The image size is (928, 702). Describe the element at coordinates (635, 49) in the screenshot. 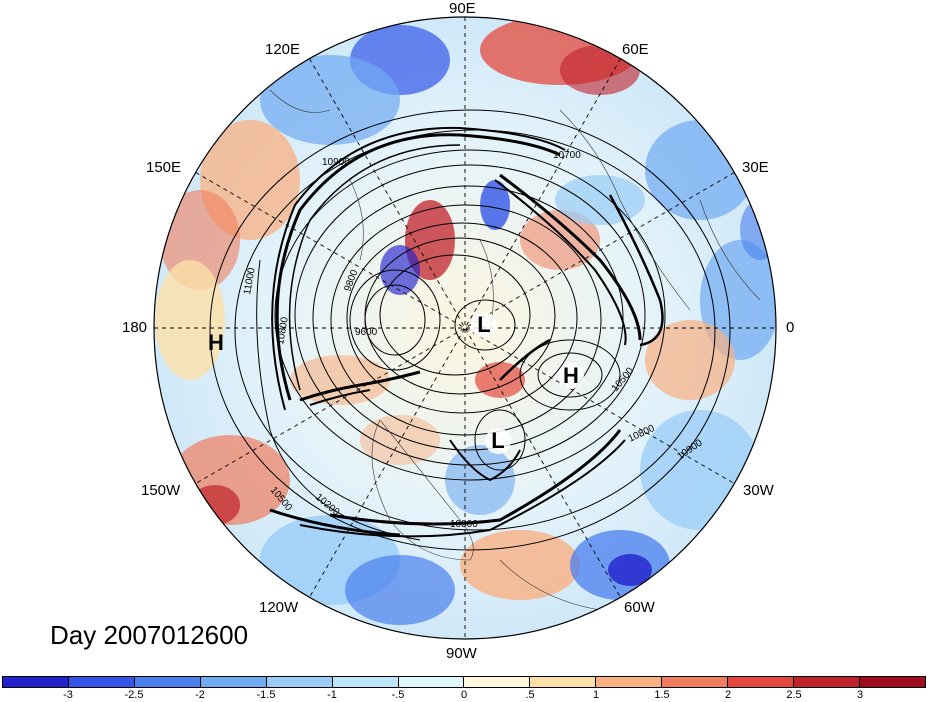

I see `lon-label-60e: 60E` at that location.